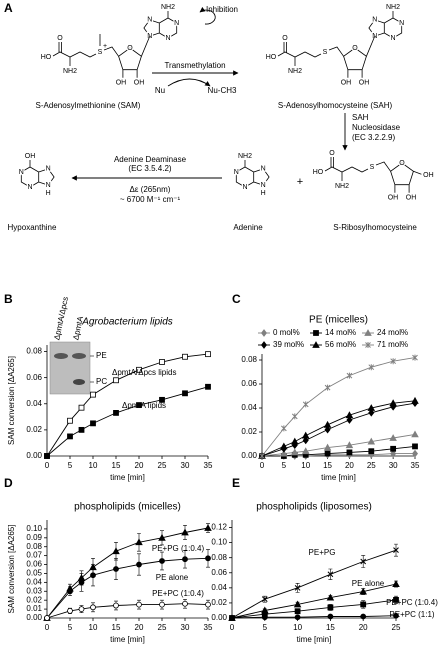 Image resolution: width=448 pixels, height=649 pixels. Describe the element at coordinates (248, 227) in the screenshot. I see `adenine-name: Adenine` at that location.